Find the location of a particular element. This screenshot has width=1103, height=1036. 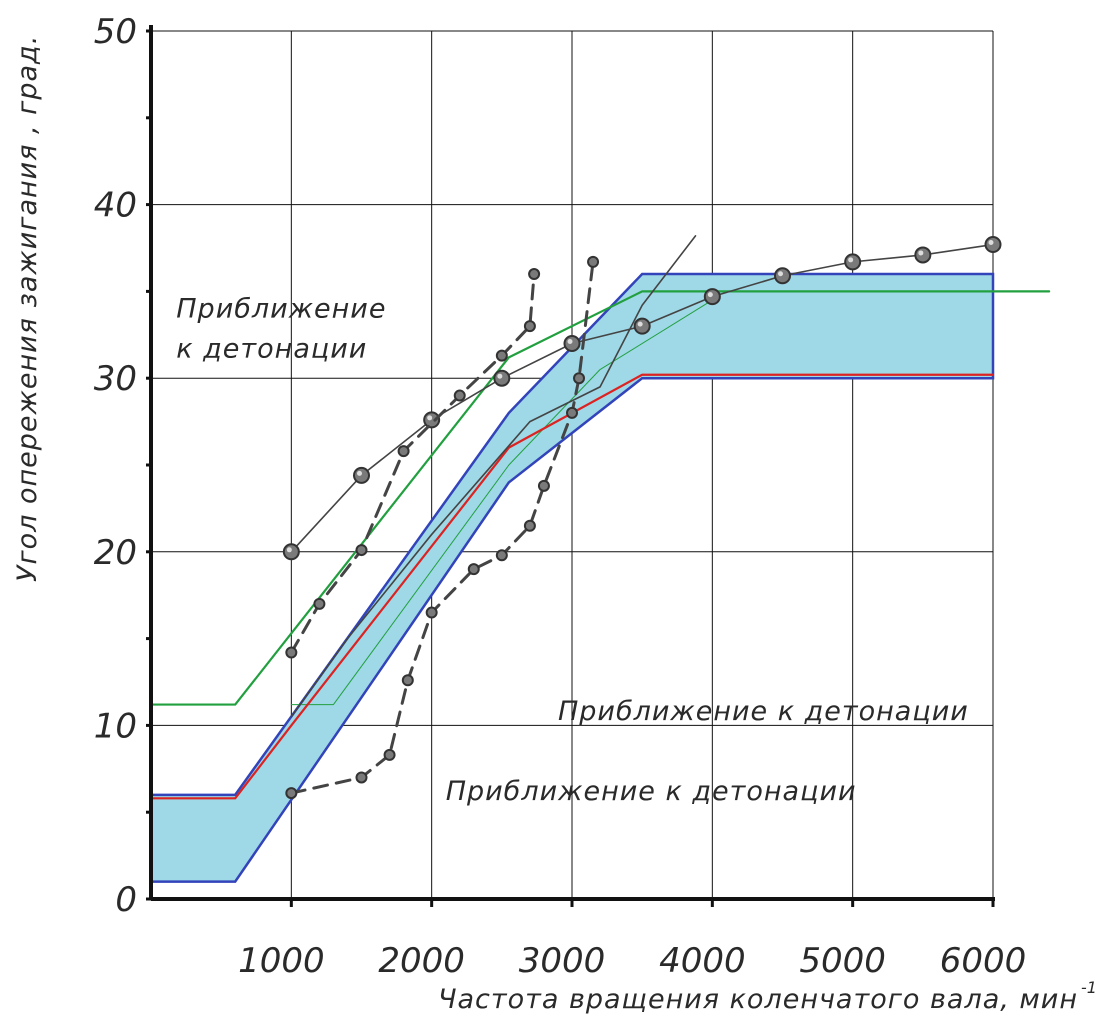

annotation-text: Приближение is located at coordinates (281, 308).